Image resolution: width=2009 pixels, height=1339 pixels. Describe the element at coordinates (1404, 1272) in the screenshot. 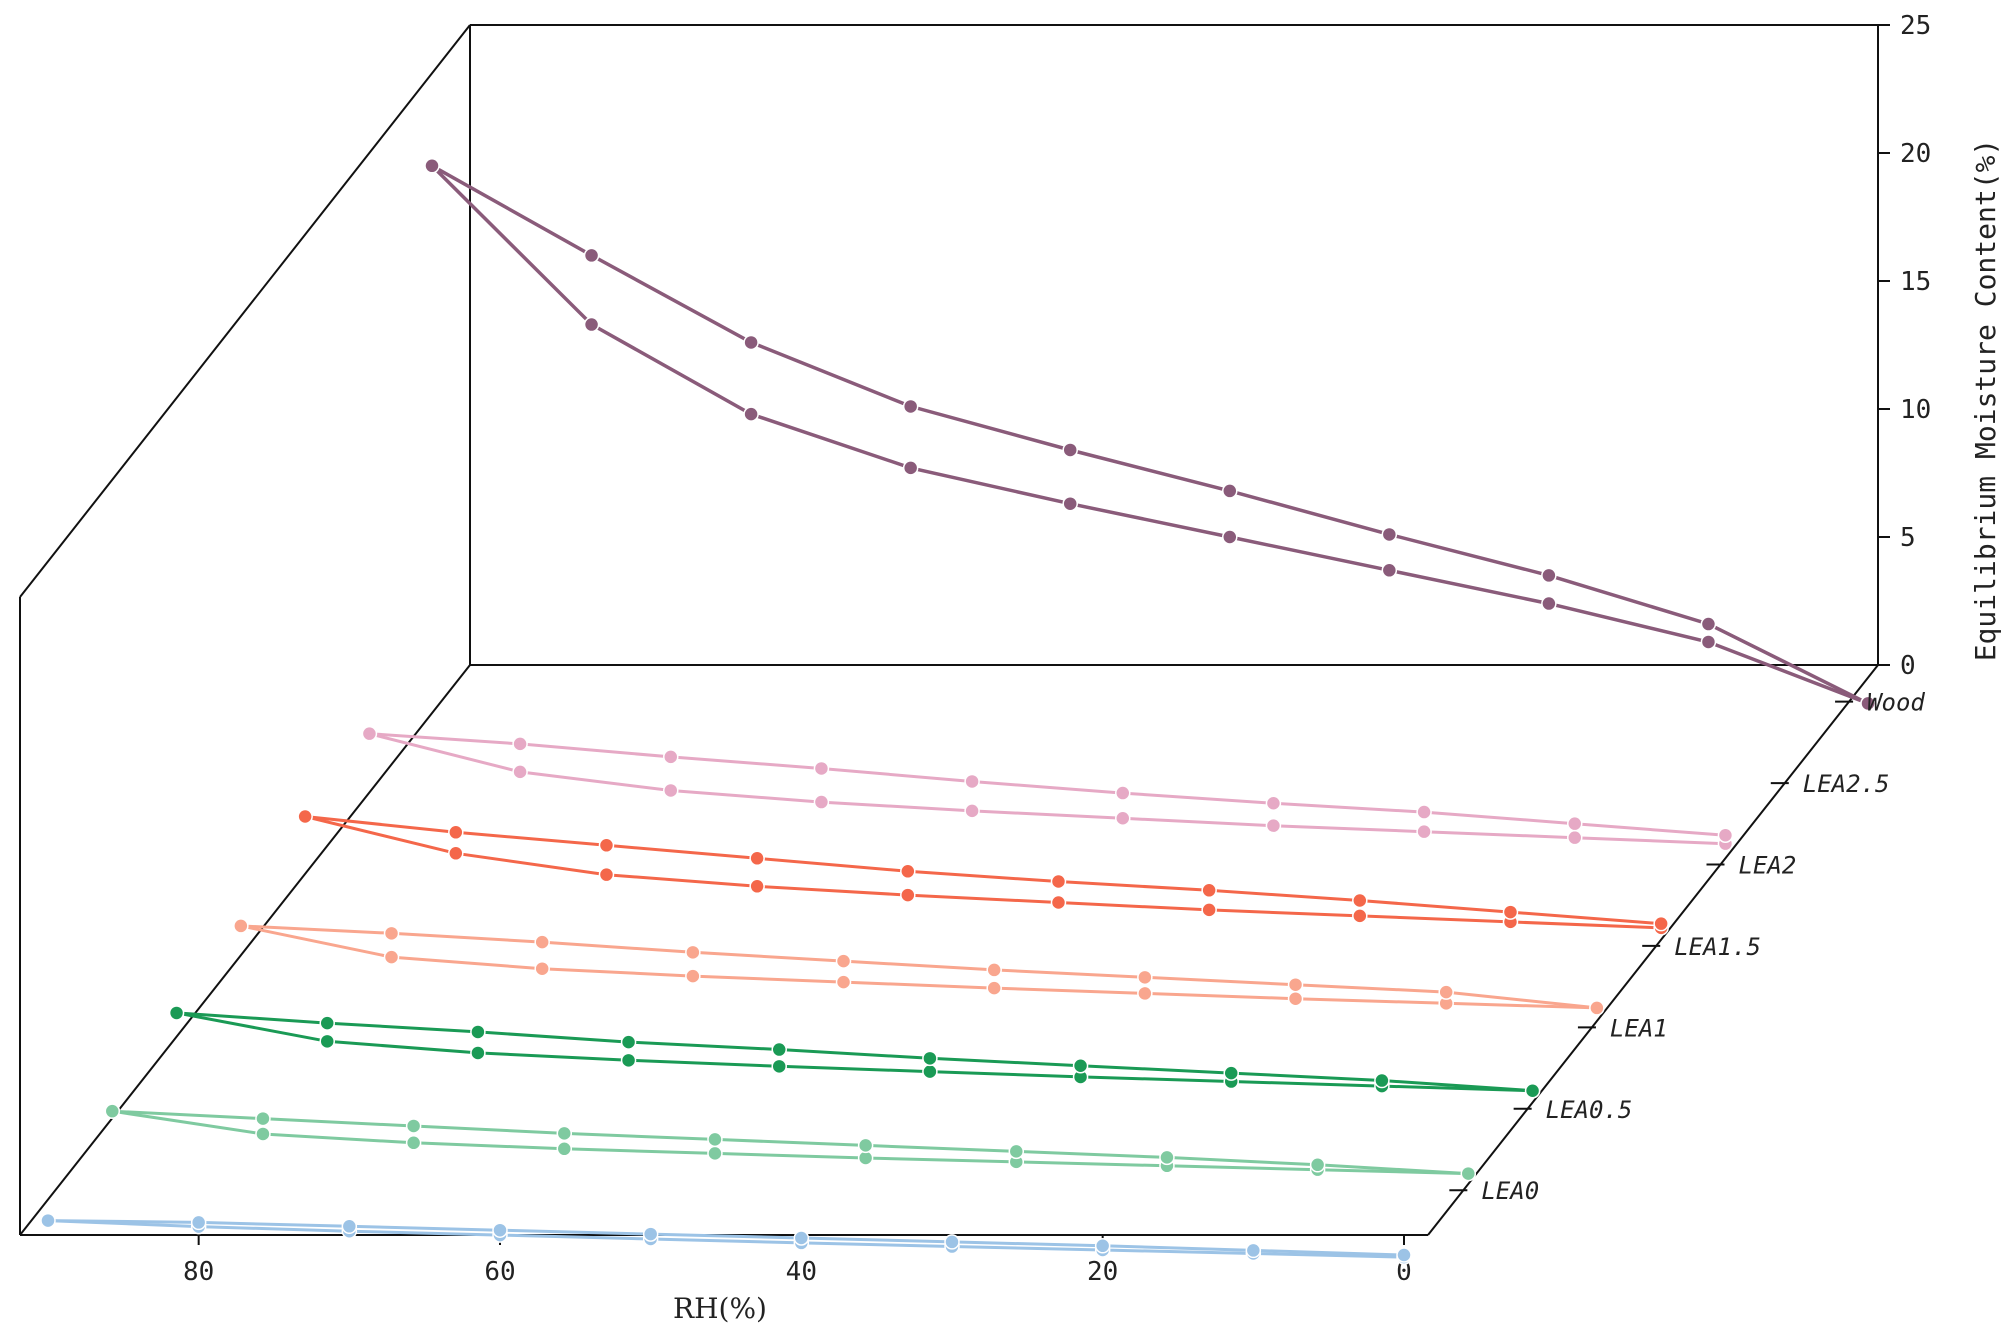

I see `x-tick-label: 0` at that location.